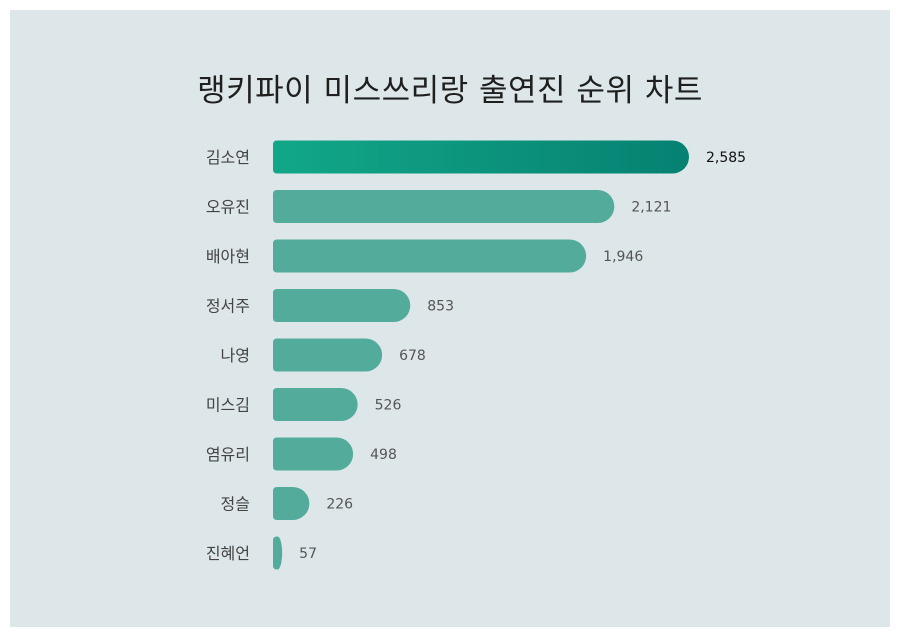  What do you see at coordinates (623, 257) in the screenshot?
I see `value-label: 1,946` at bounding box center [623, 257].